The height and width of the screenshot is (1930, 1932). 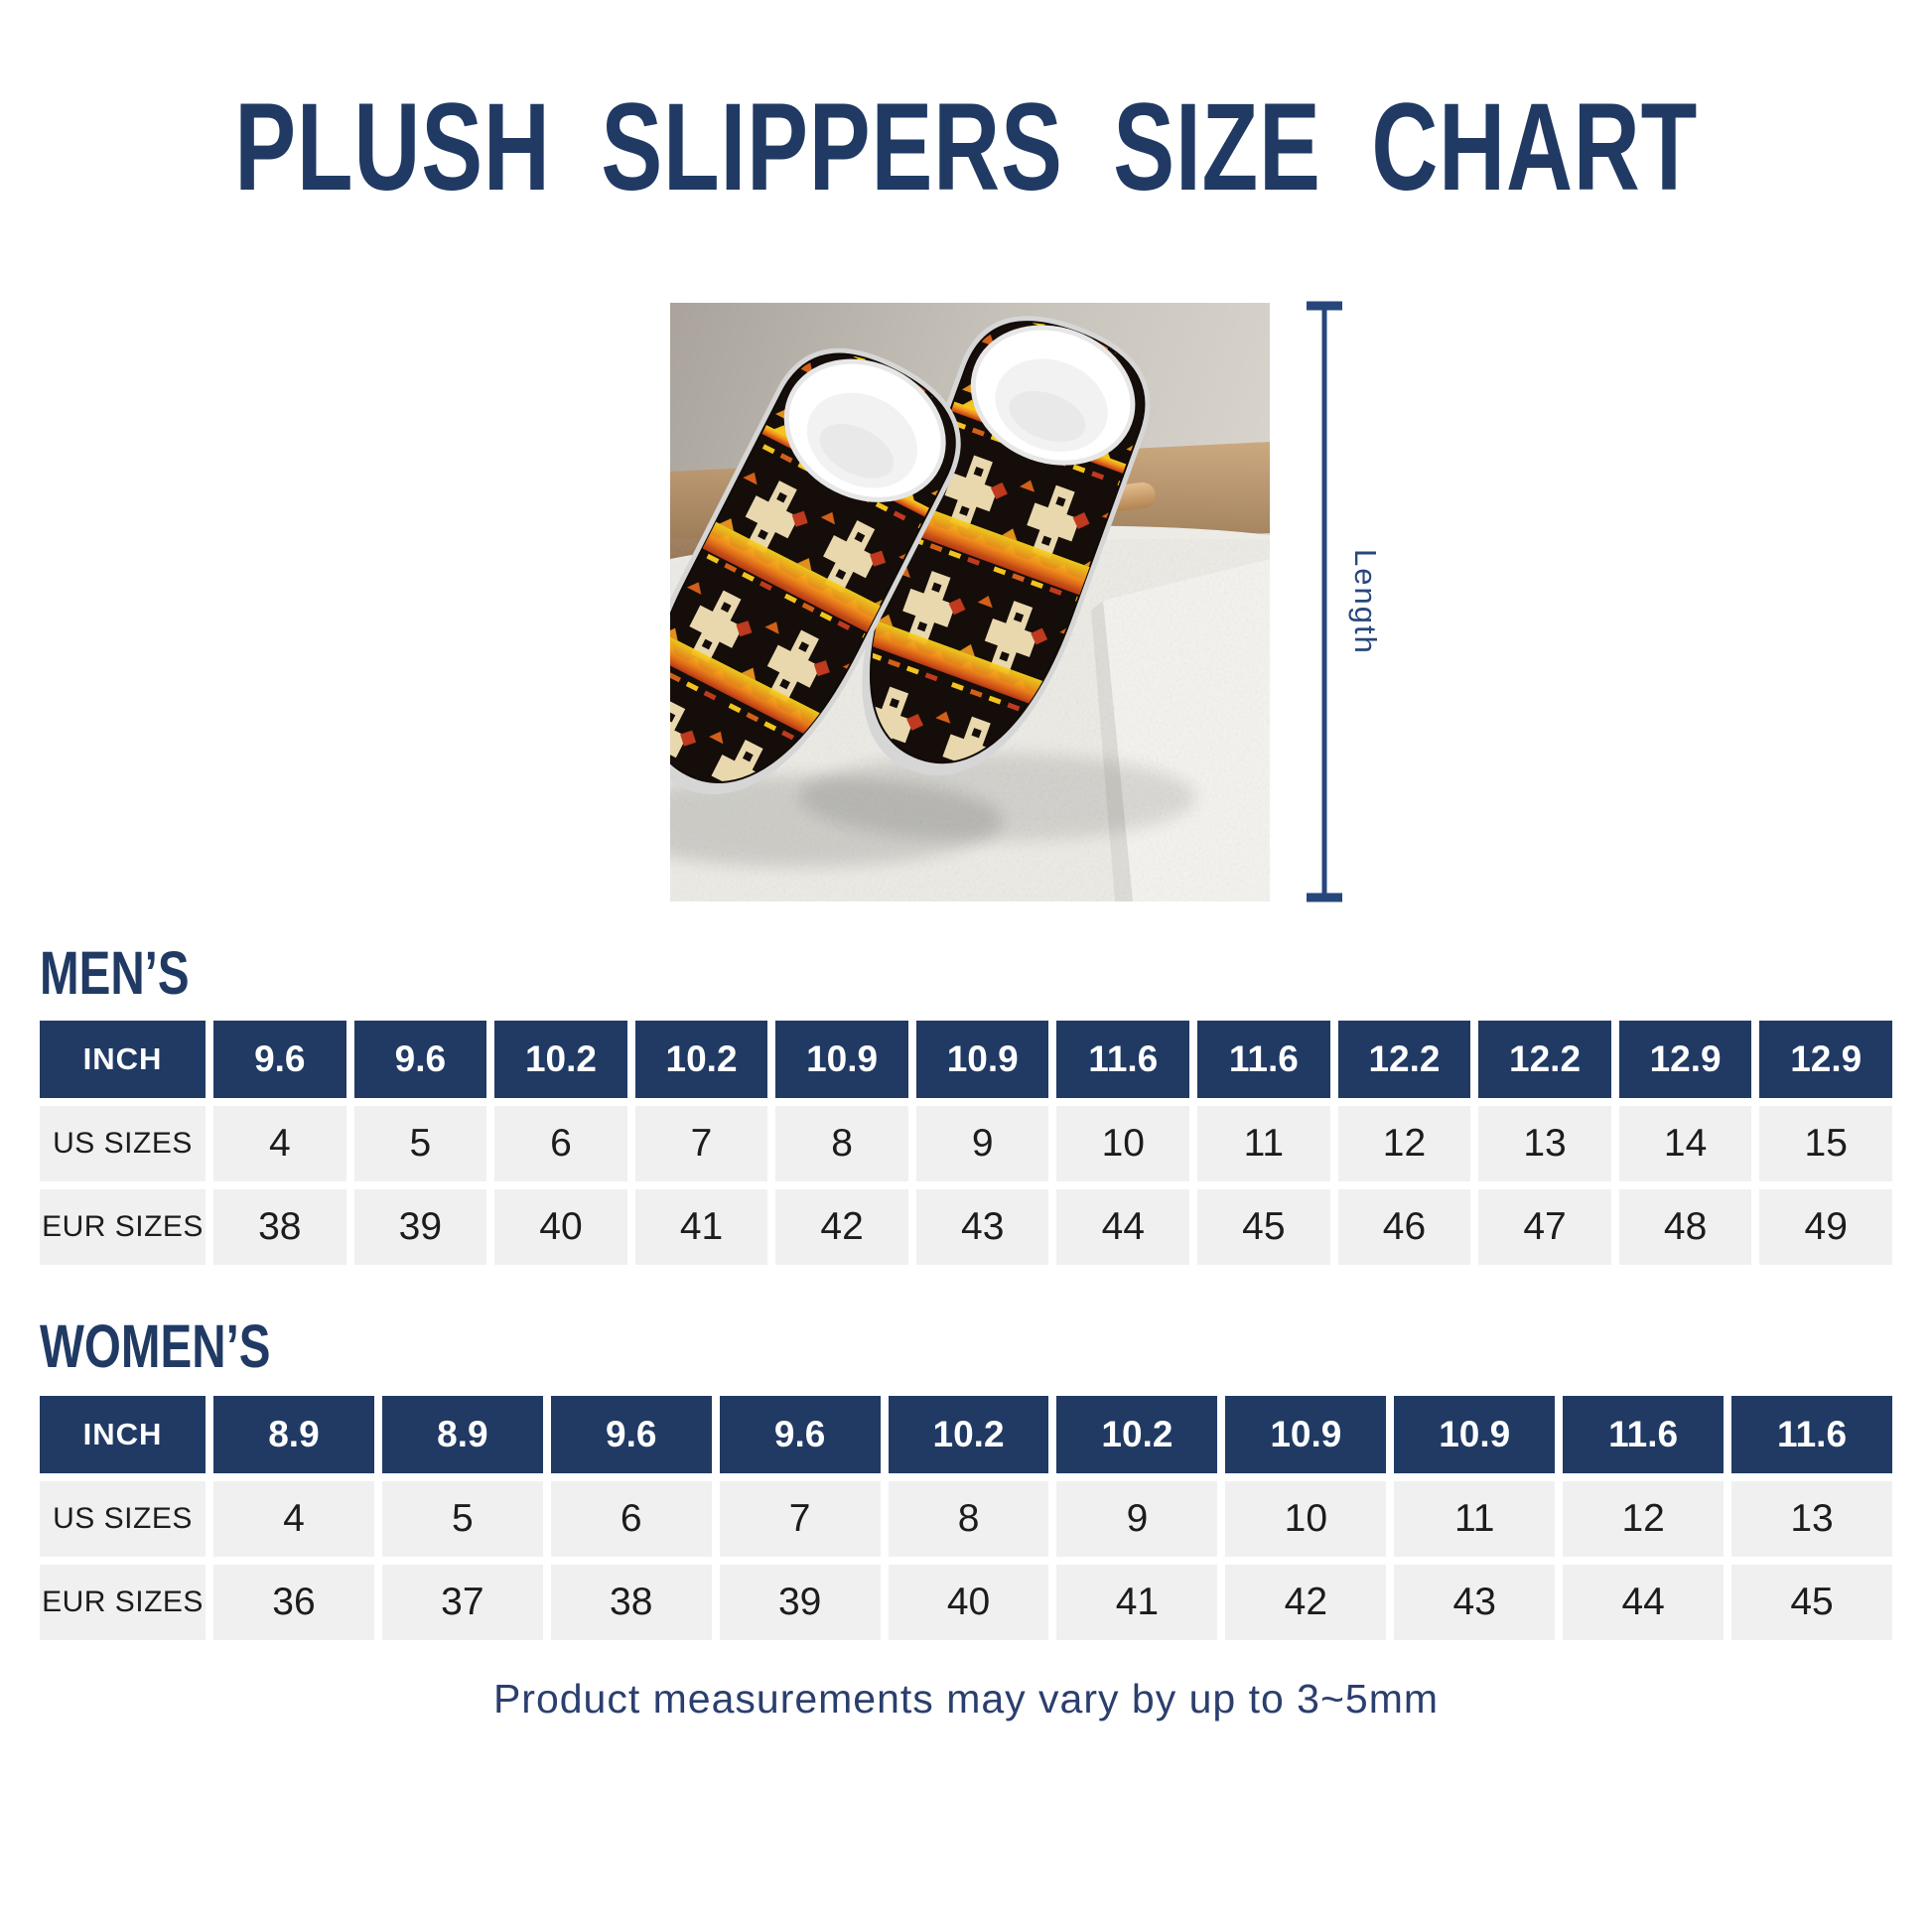 I want to click on size-table-row: EUR SIZES 38 39 40 41 42 43 44 45 46 47 48 49, so click(x=966, y=1227).